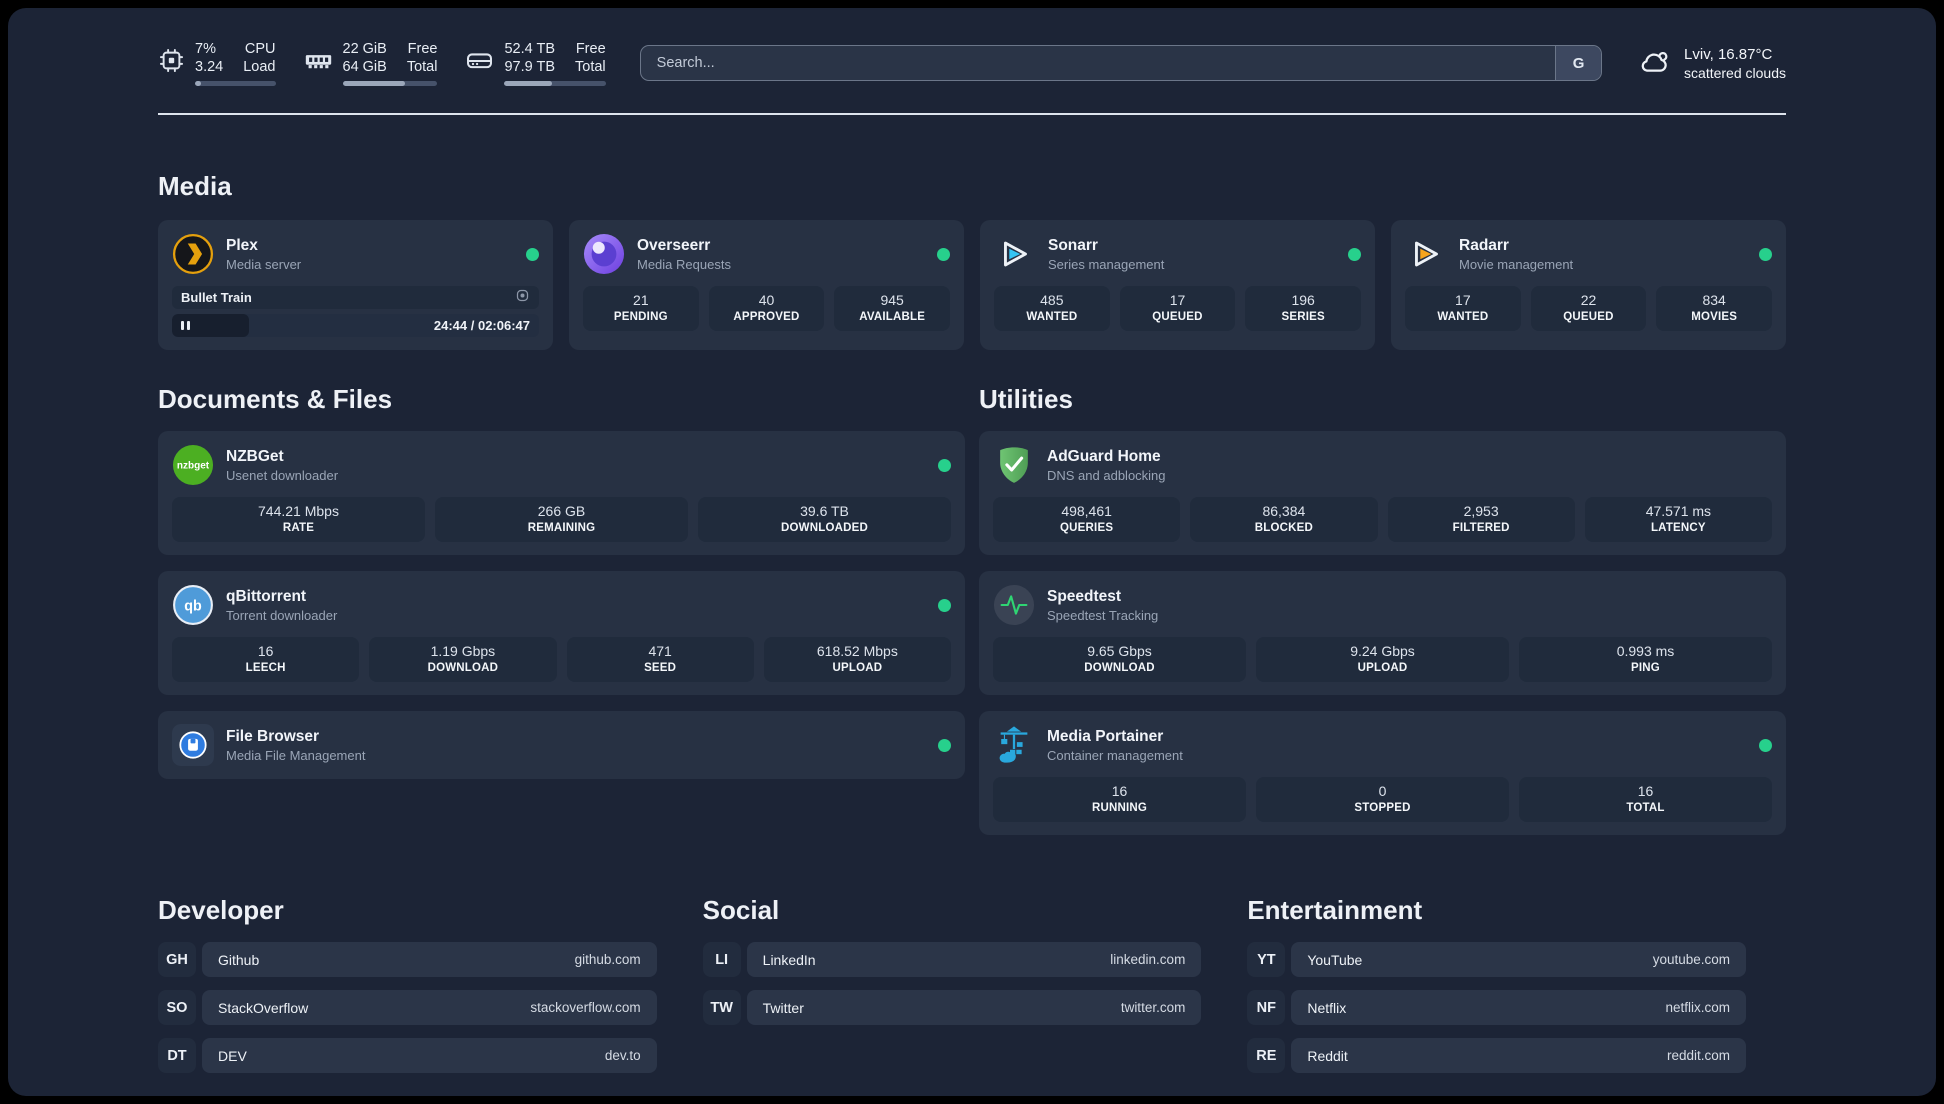 Image resolution: width=1944 pixels, height=1104 pixels. Describe the element at coordinates (422, 49) in the screenshot. I see `memory-free-label: Free` at that location.